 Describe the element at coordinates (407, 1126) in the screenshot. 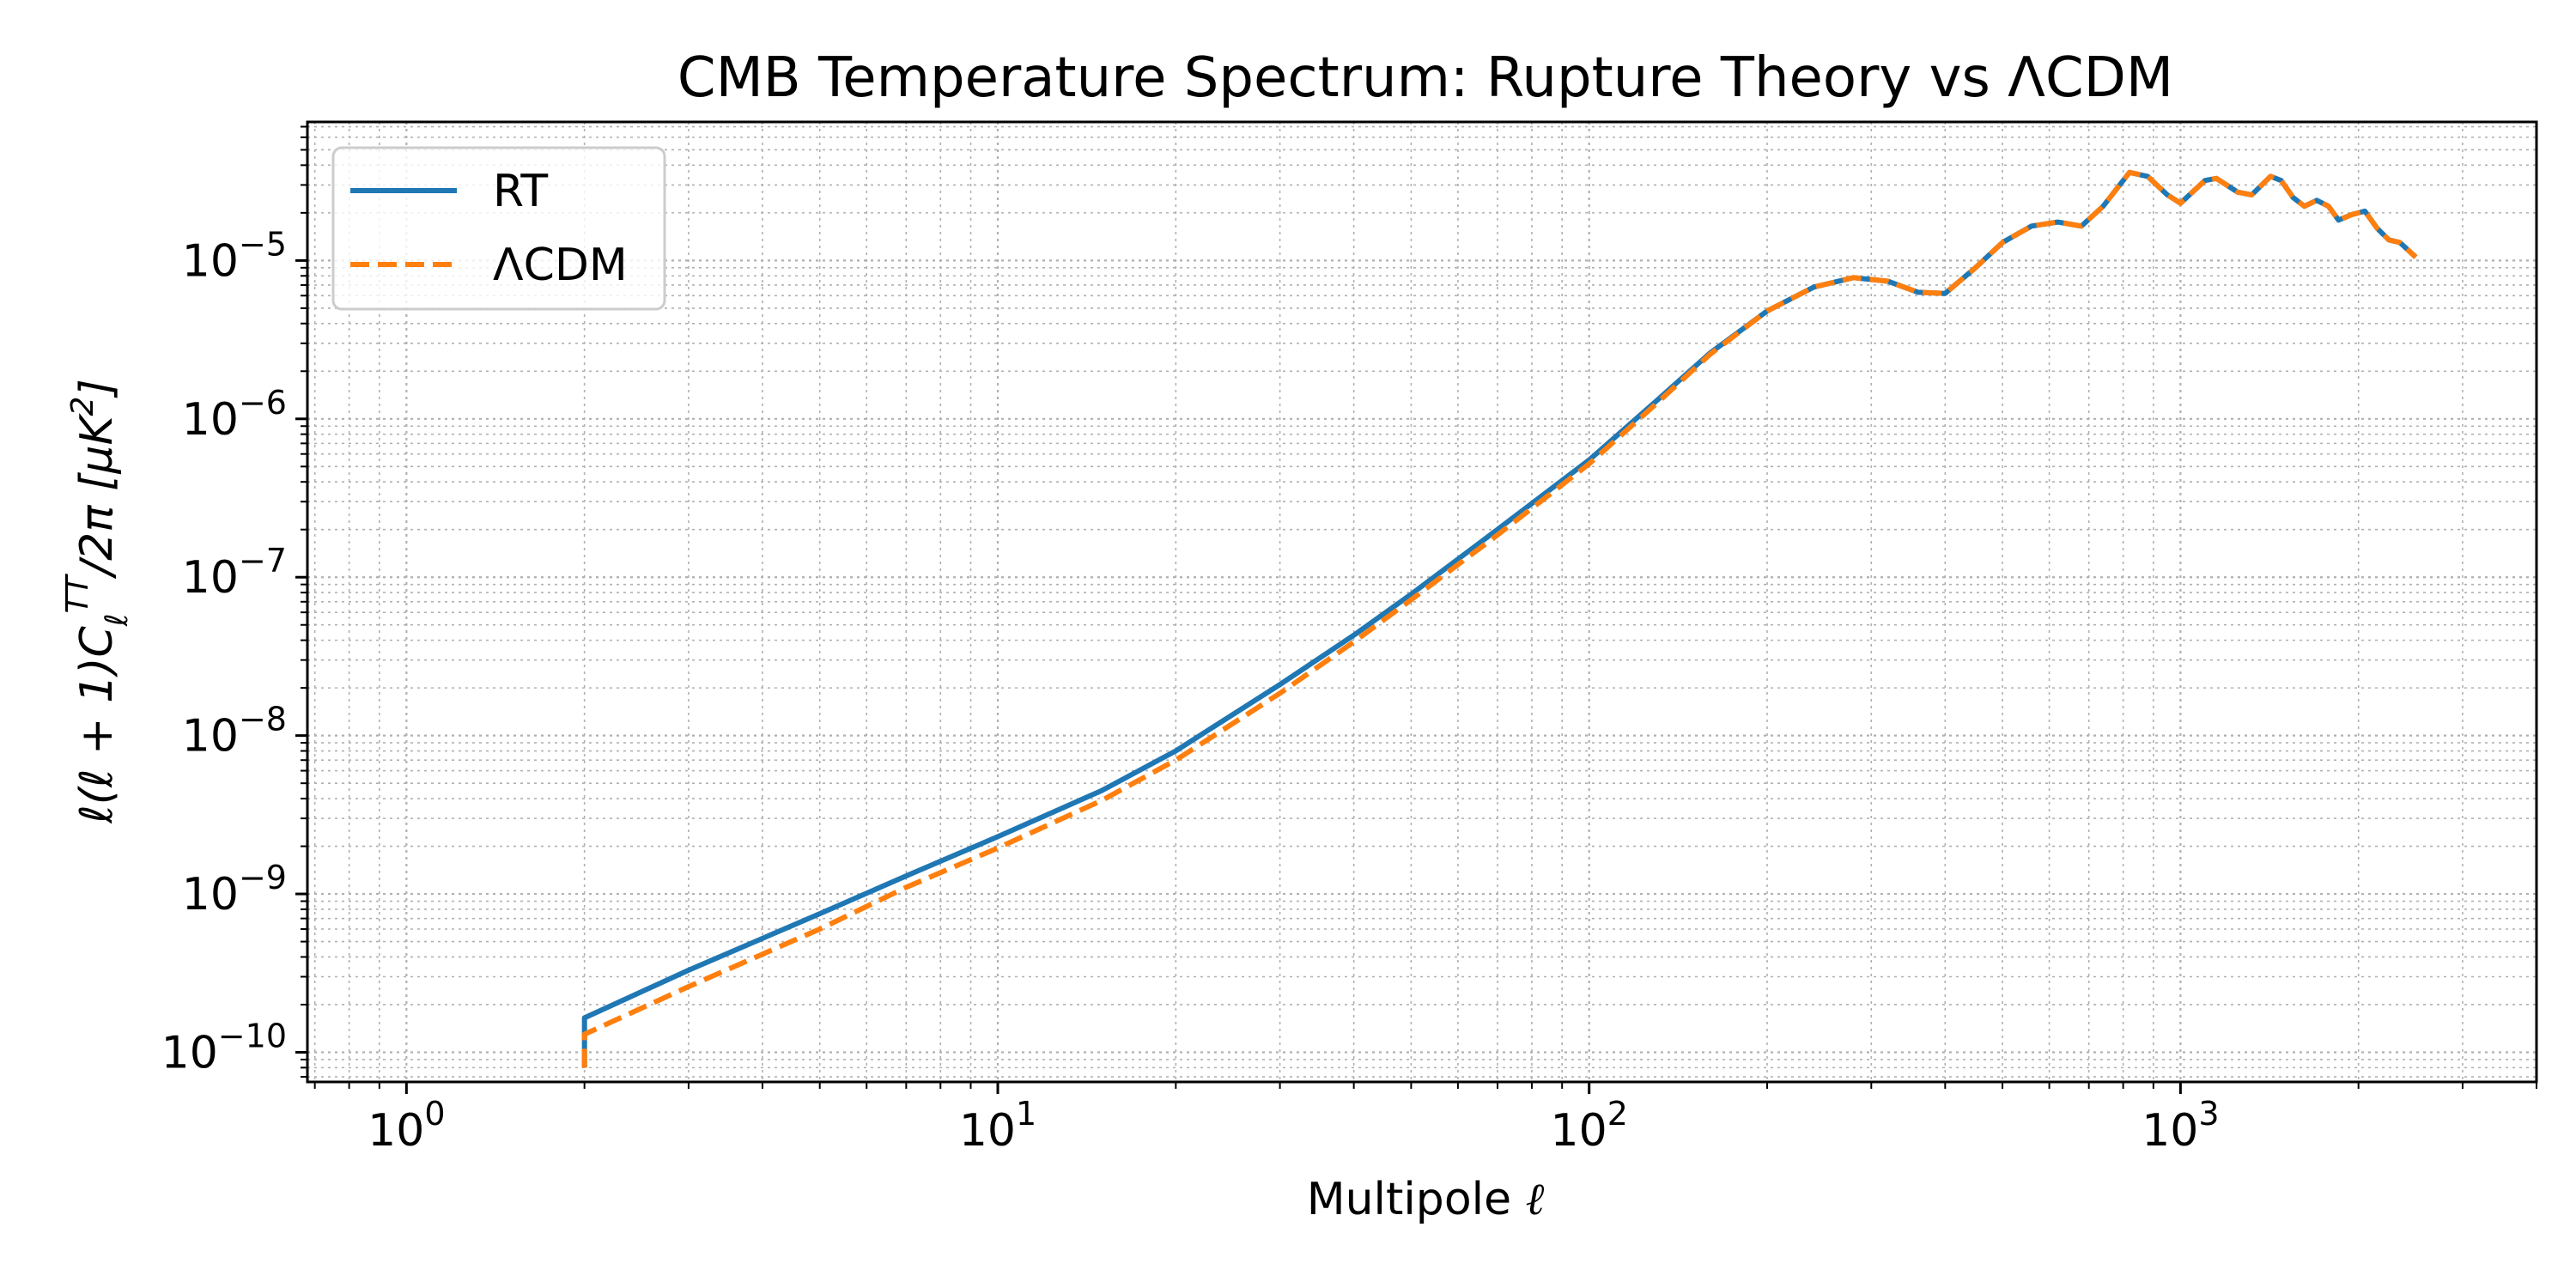

I see `x-tick-label: 10⁰` at that location.